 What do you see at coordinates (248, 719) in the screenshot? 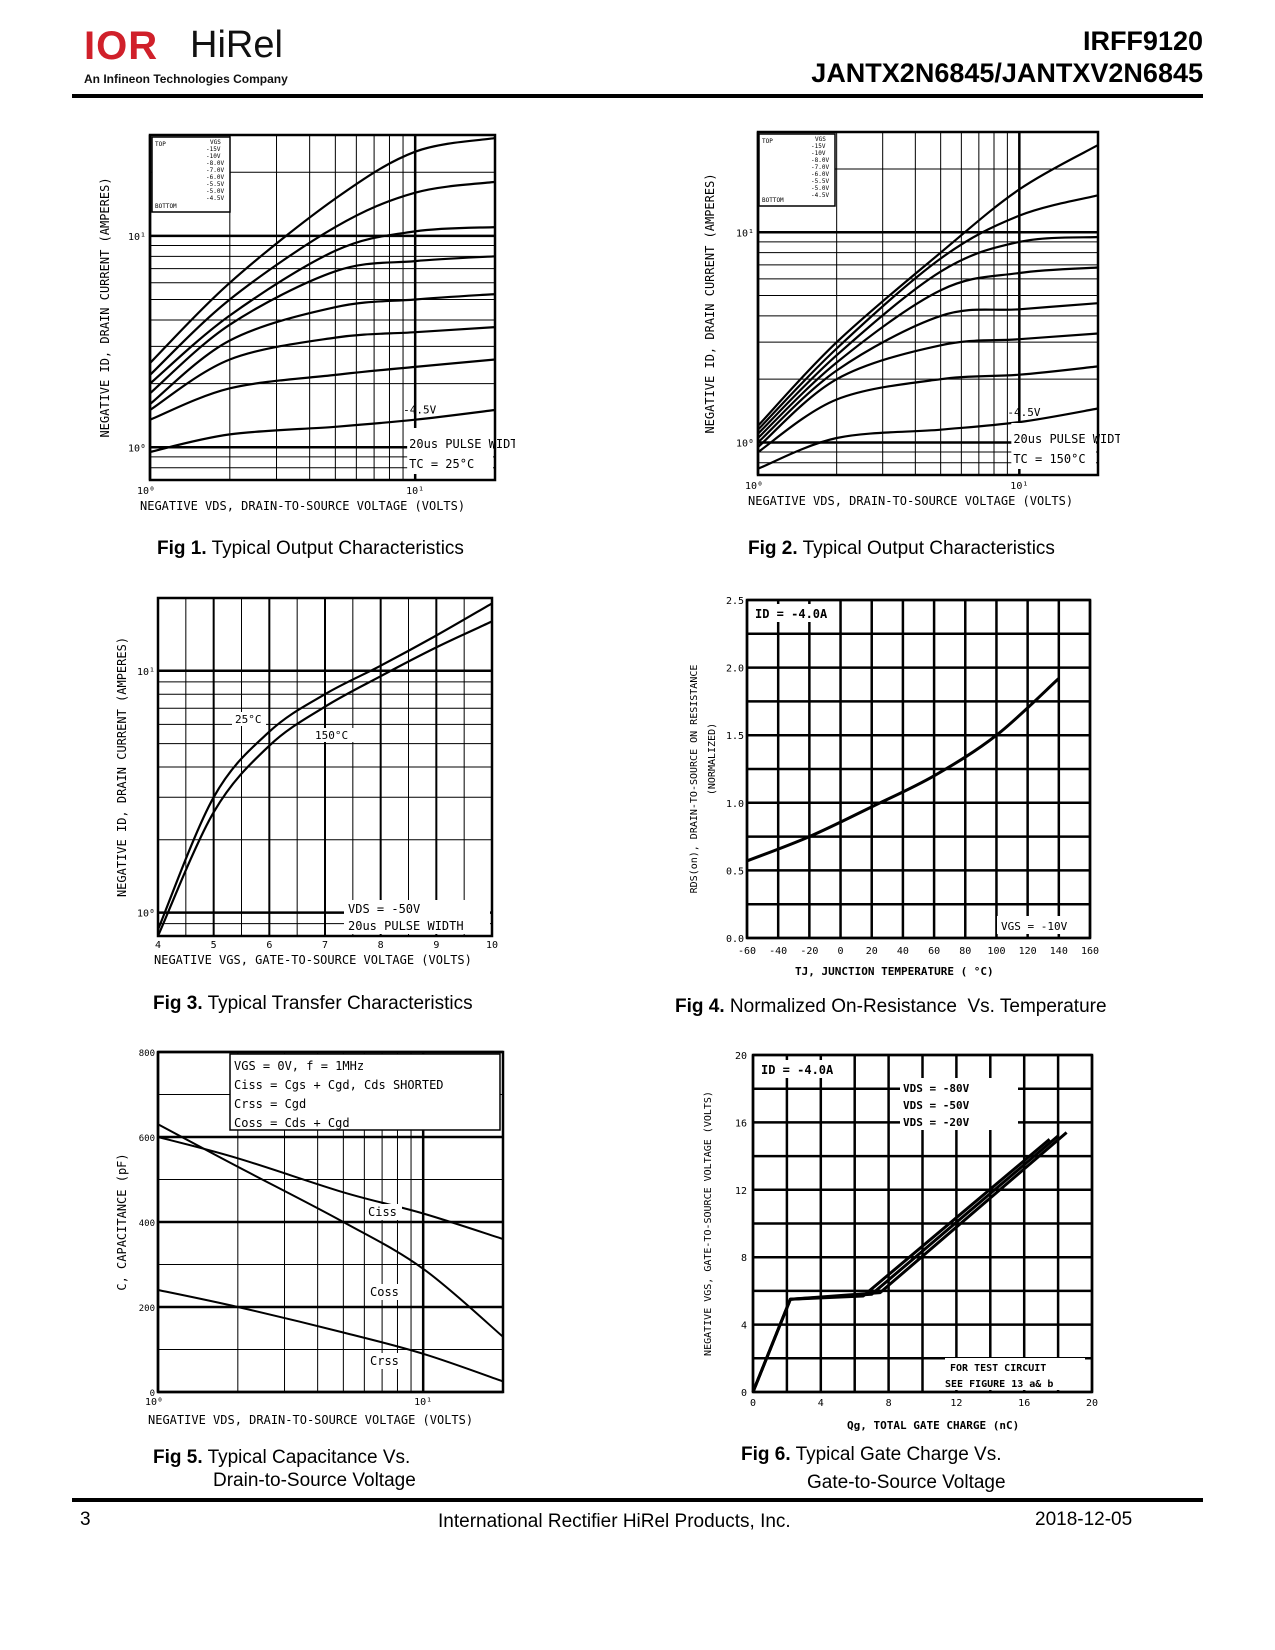
I see `curve-label-25c: 25°C` at bounding box center [248, 719].